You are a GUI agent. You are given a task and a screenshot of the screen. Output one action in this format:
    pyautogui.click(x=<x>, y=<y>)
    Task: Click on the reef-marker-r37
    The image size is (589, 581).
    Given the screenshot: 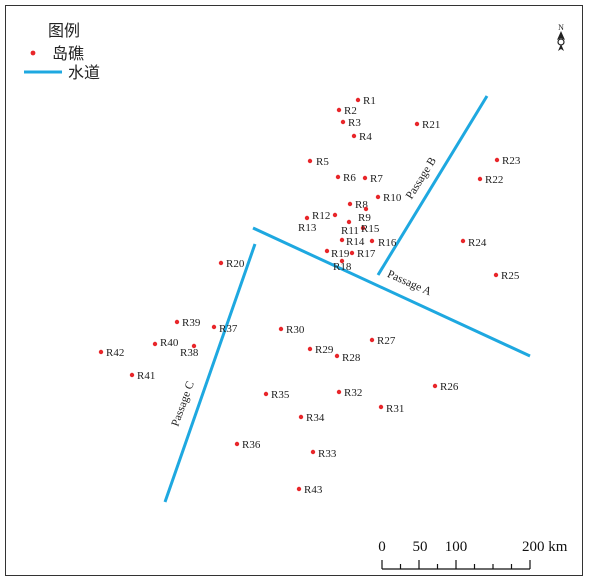 What is the action you would take?
    pyautogui.click(x=214, y=327)
    